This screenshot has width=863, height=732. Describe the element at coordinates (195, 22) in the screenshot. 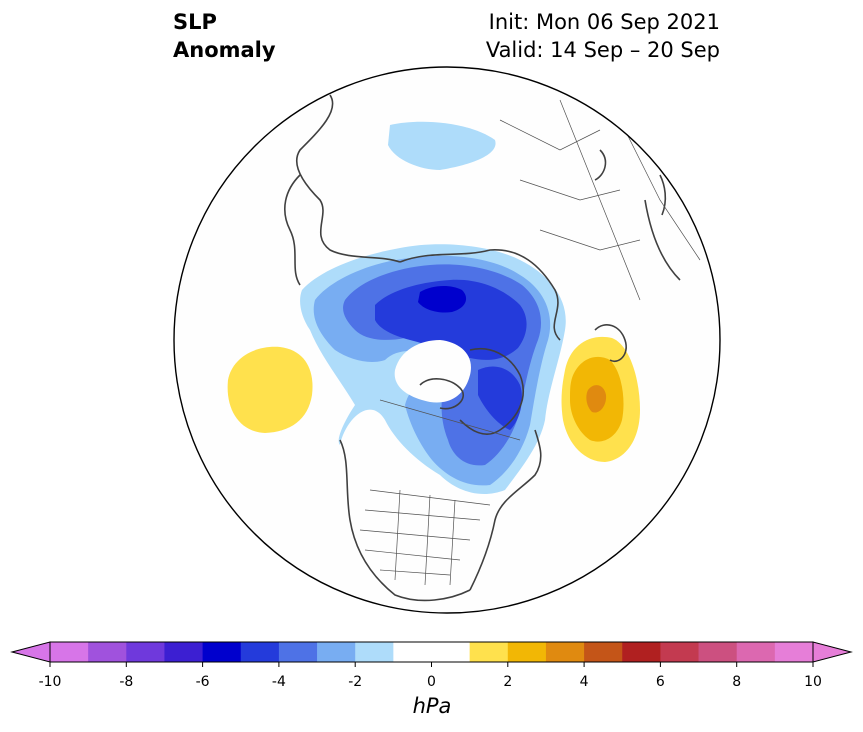

I see `title-line-1: SLP` at that location.